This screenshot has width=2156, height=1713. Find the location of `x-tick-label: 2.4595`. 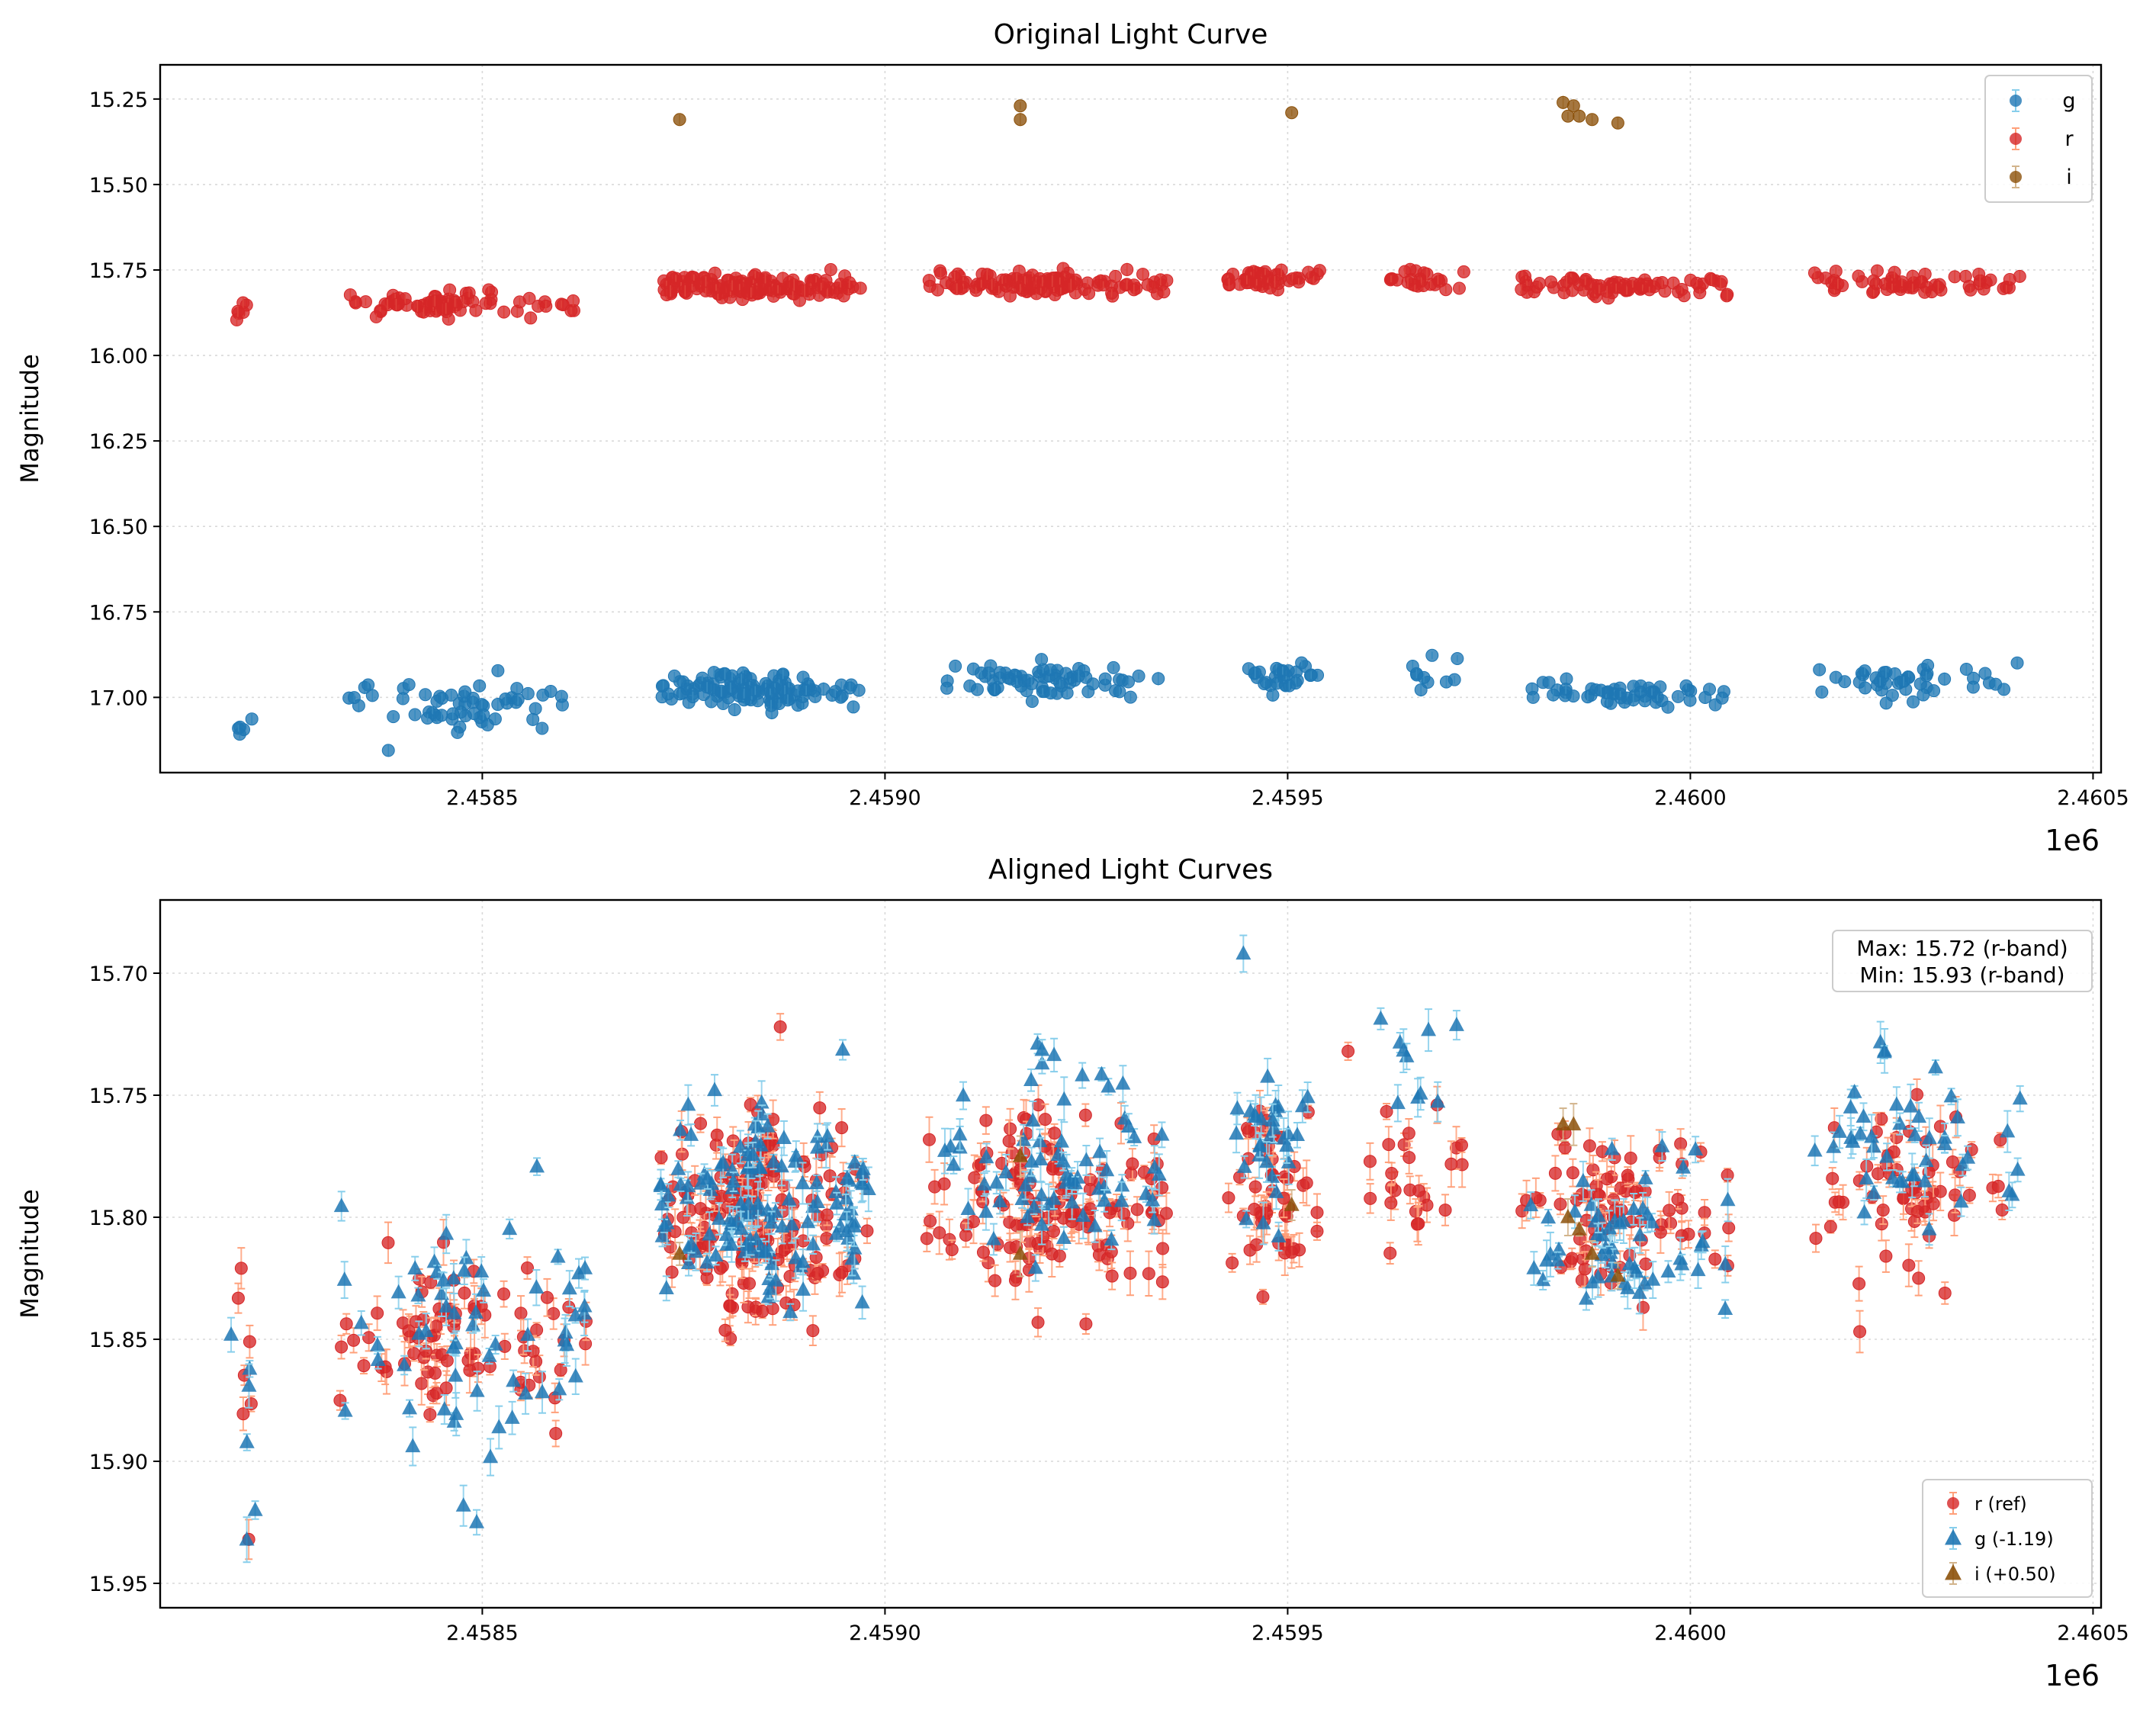

x-tick-label: 2.4595 is located at coordinates (1287, 798).